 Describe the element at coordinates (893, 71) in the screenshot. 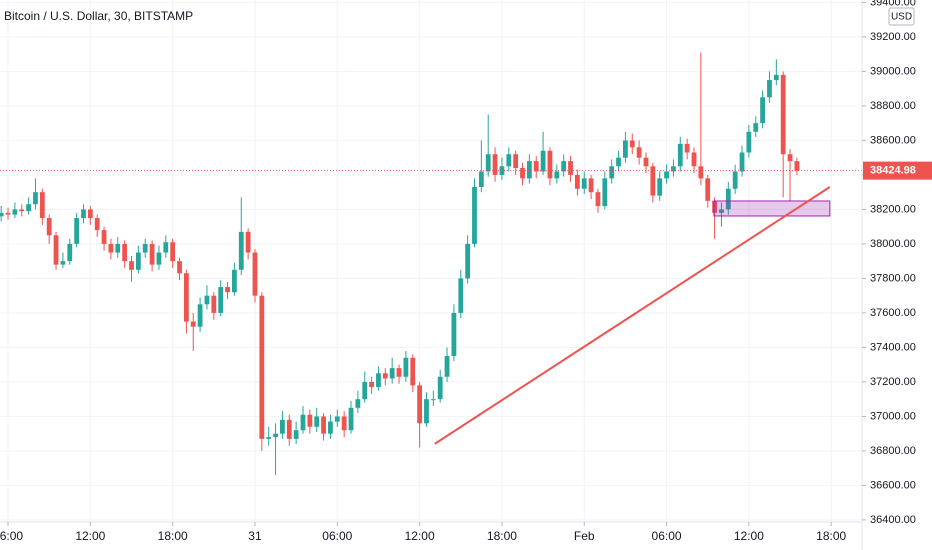

I see `y-tick-label: 39000.00` at that location.